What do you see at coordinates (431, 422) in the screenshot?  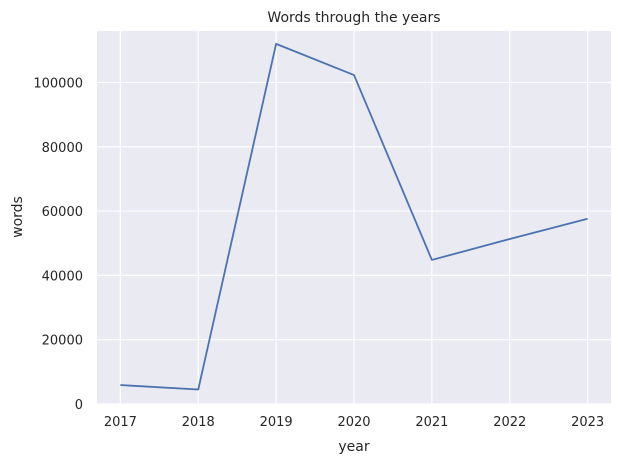 I see `x-tick-label: 2021` at bounding box center [431, 422].